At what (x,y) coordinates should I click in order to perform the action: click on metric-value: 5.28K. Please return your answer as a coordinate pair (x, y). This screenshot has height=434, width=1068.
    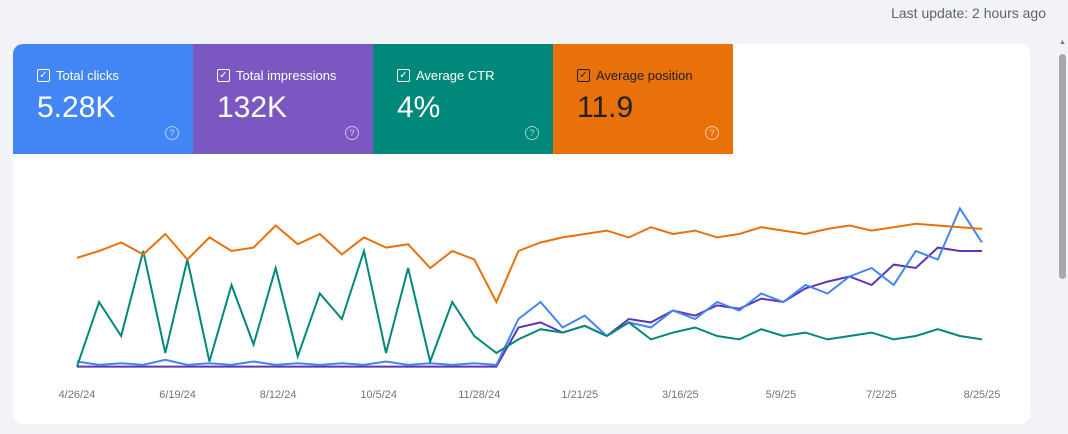
    Looking at the image, I should click on (76, 107).